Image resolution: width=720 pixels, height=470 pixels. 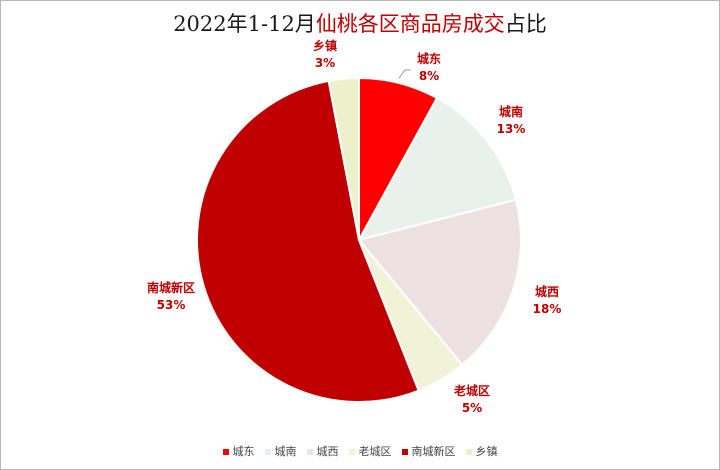 I want to click on chart-title: 2022年1-12月仙桃各区商品房成交占比, so click(x=360, y=23).